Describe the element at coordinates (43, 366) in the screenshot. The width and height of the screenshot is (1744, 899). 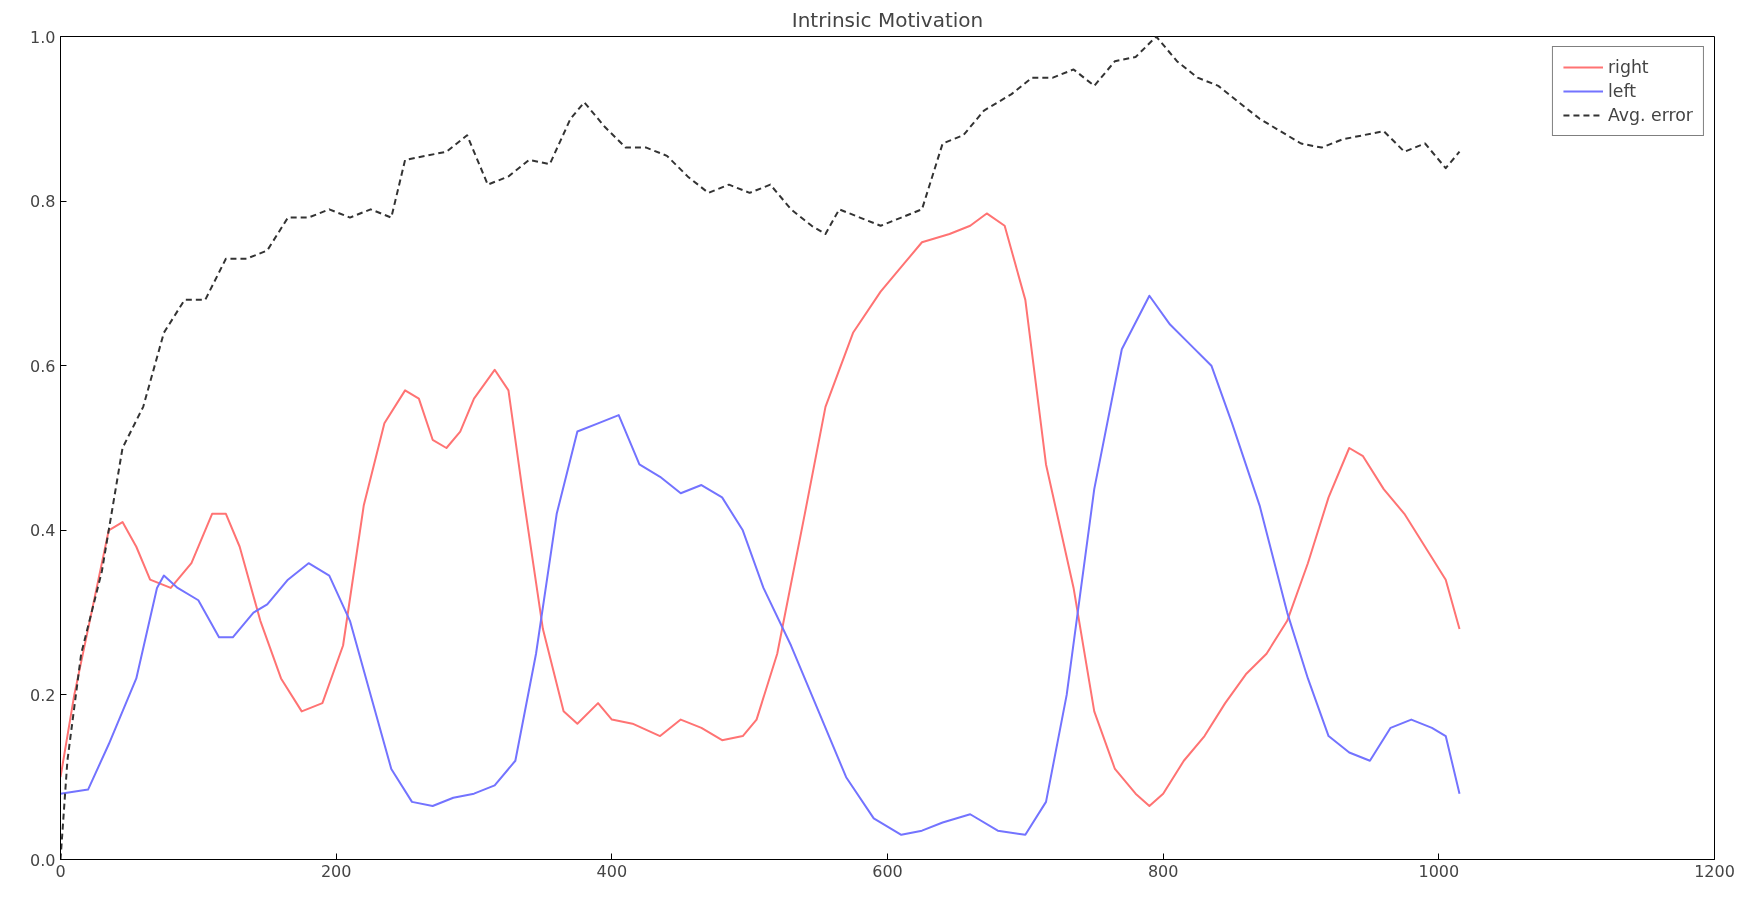
I see `y-tick-label: 0.6` at that location.